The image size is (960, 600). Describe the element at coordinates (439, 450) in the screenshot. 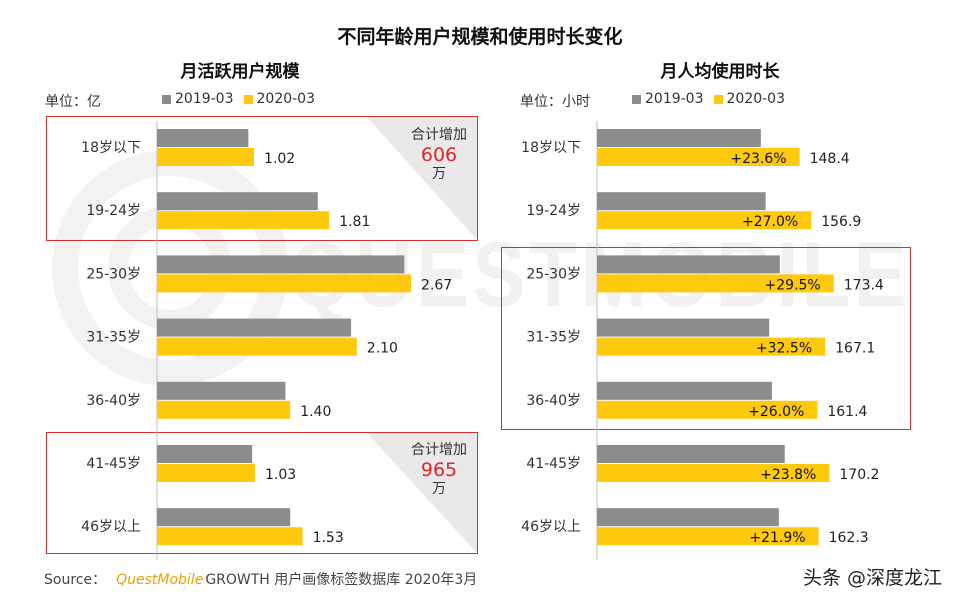

I see `total-note-bottom-label: 合计增加` at that location.